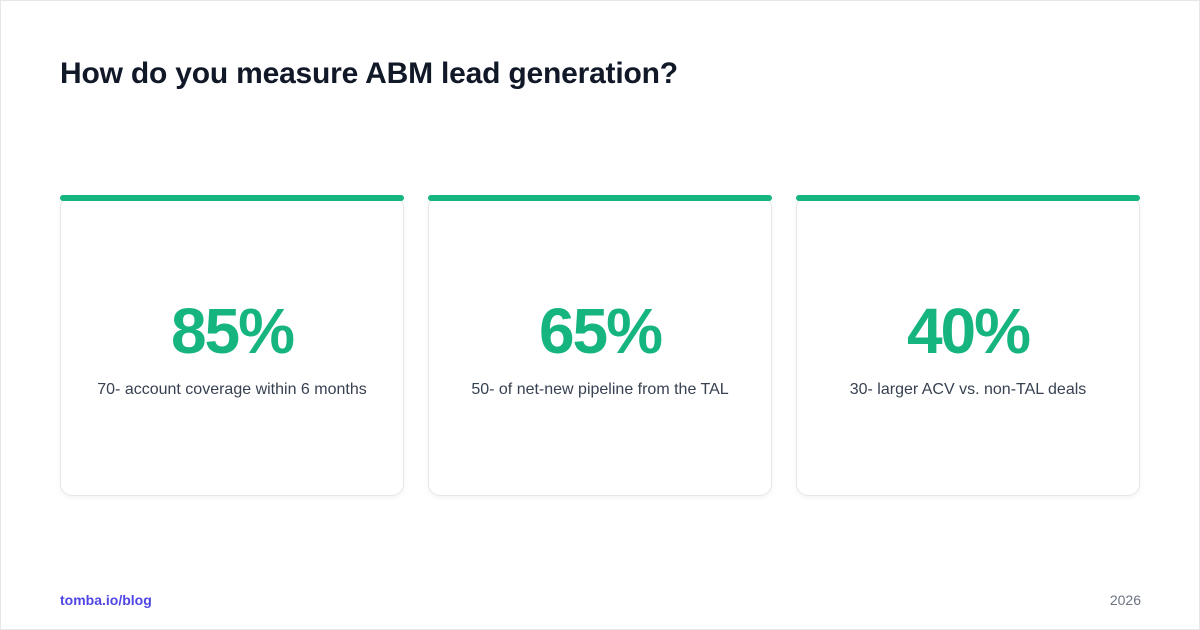 The image size is (1200, 630). Describe the element at coordinates (600, 331) in the screenshot. I see `metric-value: 65%` at that location.